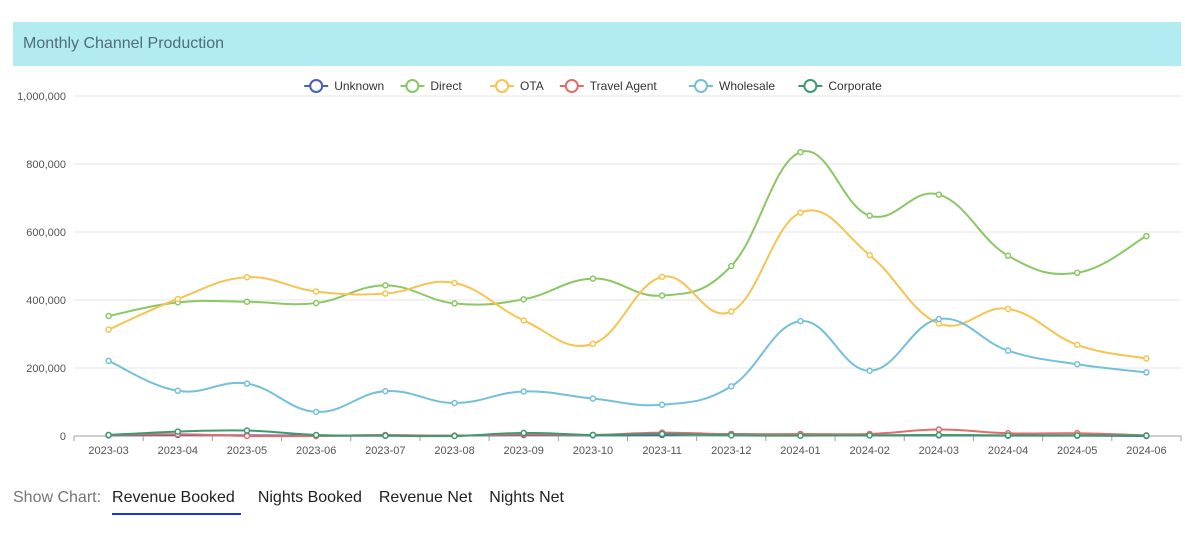 The width and height of the screenshot is (1185, 540). I want to click on x-tick-label: 2023-09, so click(524, 451).